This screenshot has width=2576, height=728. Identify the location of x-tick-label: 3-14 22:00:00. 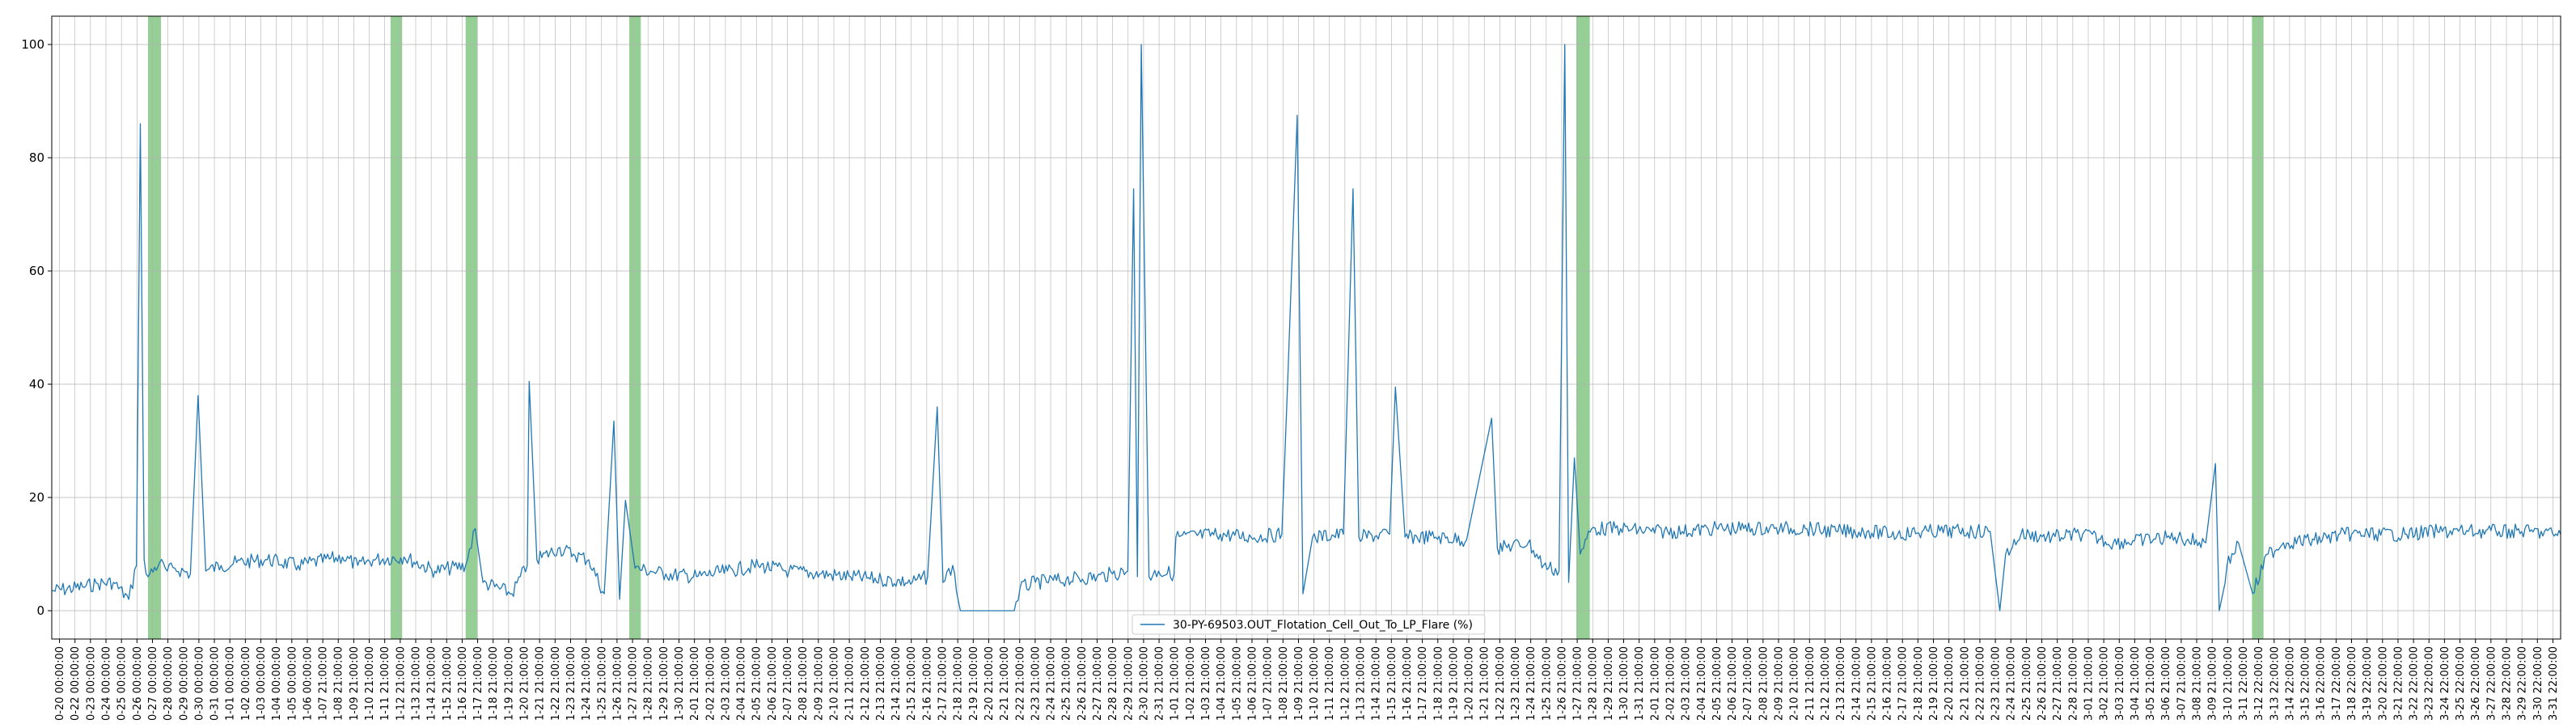
(2290, 684).